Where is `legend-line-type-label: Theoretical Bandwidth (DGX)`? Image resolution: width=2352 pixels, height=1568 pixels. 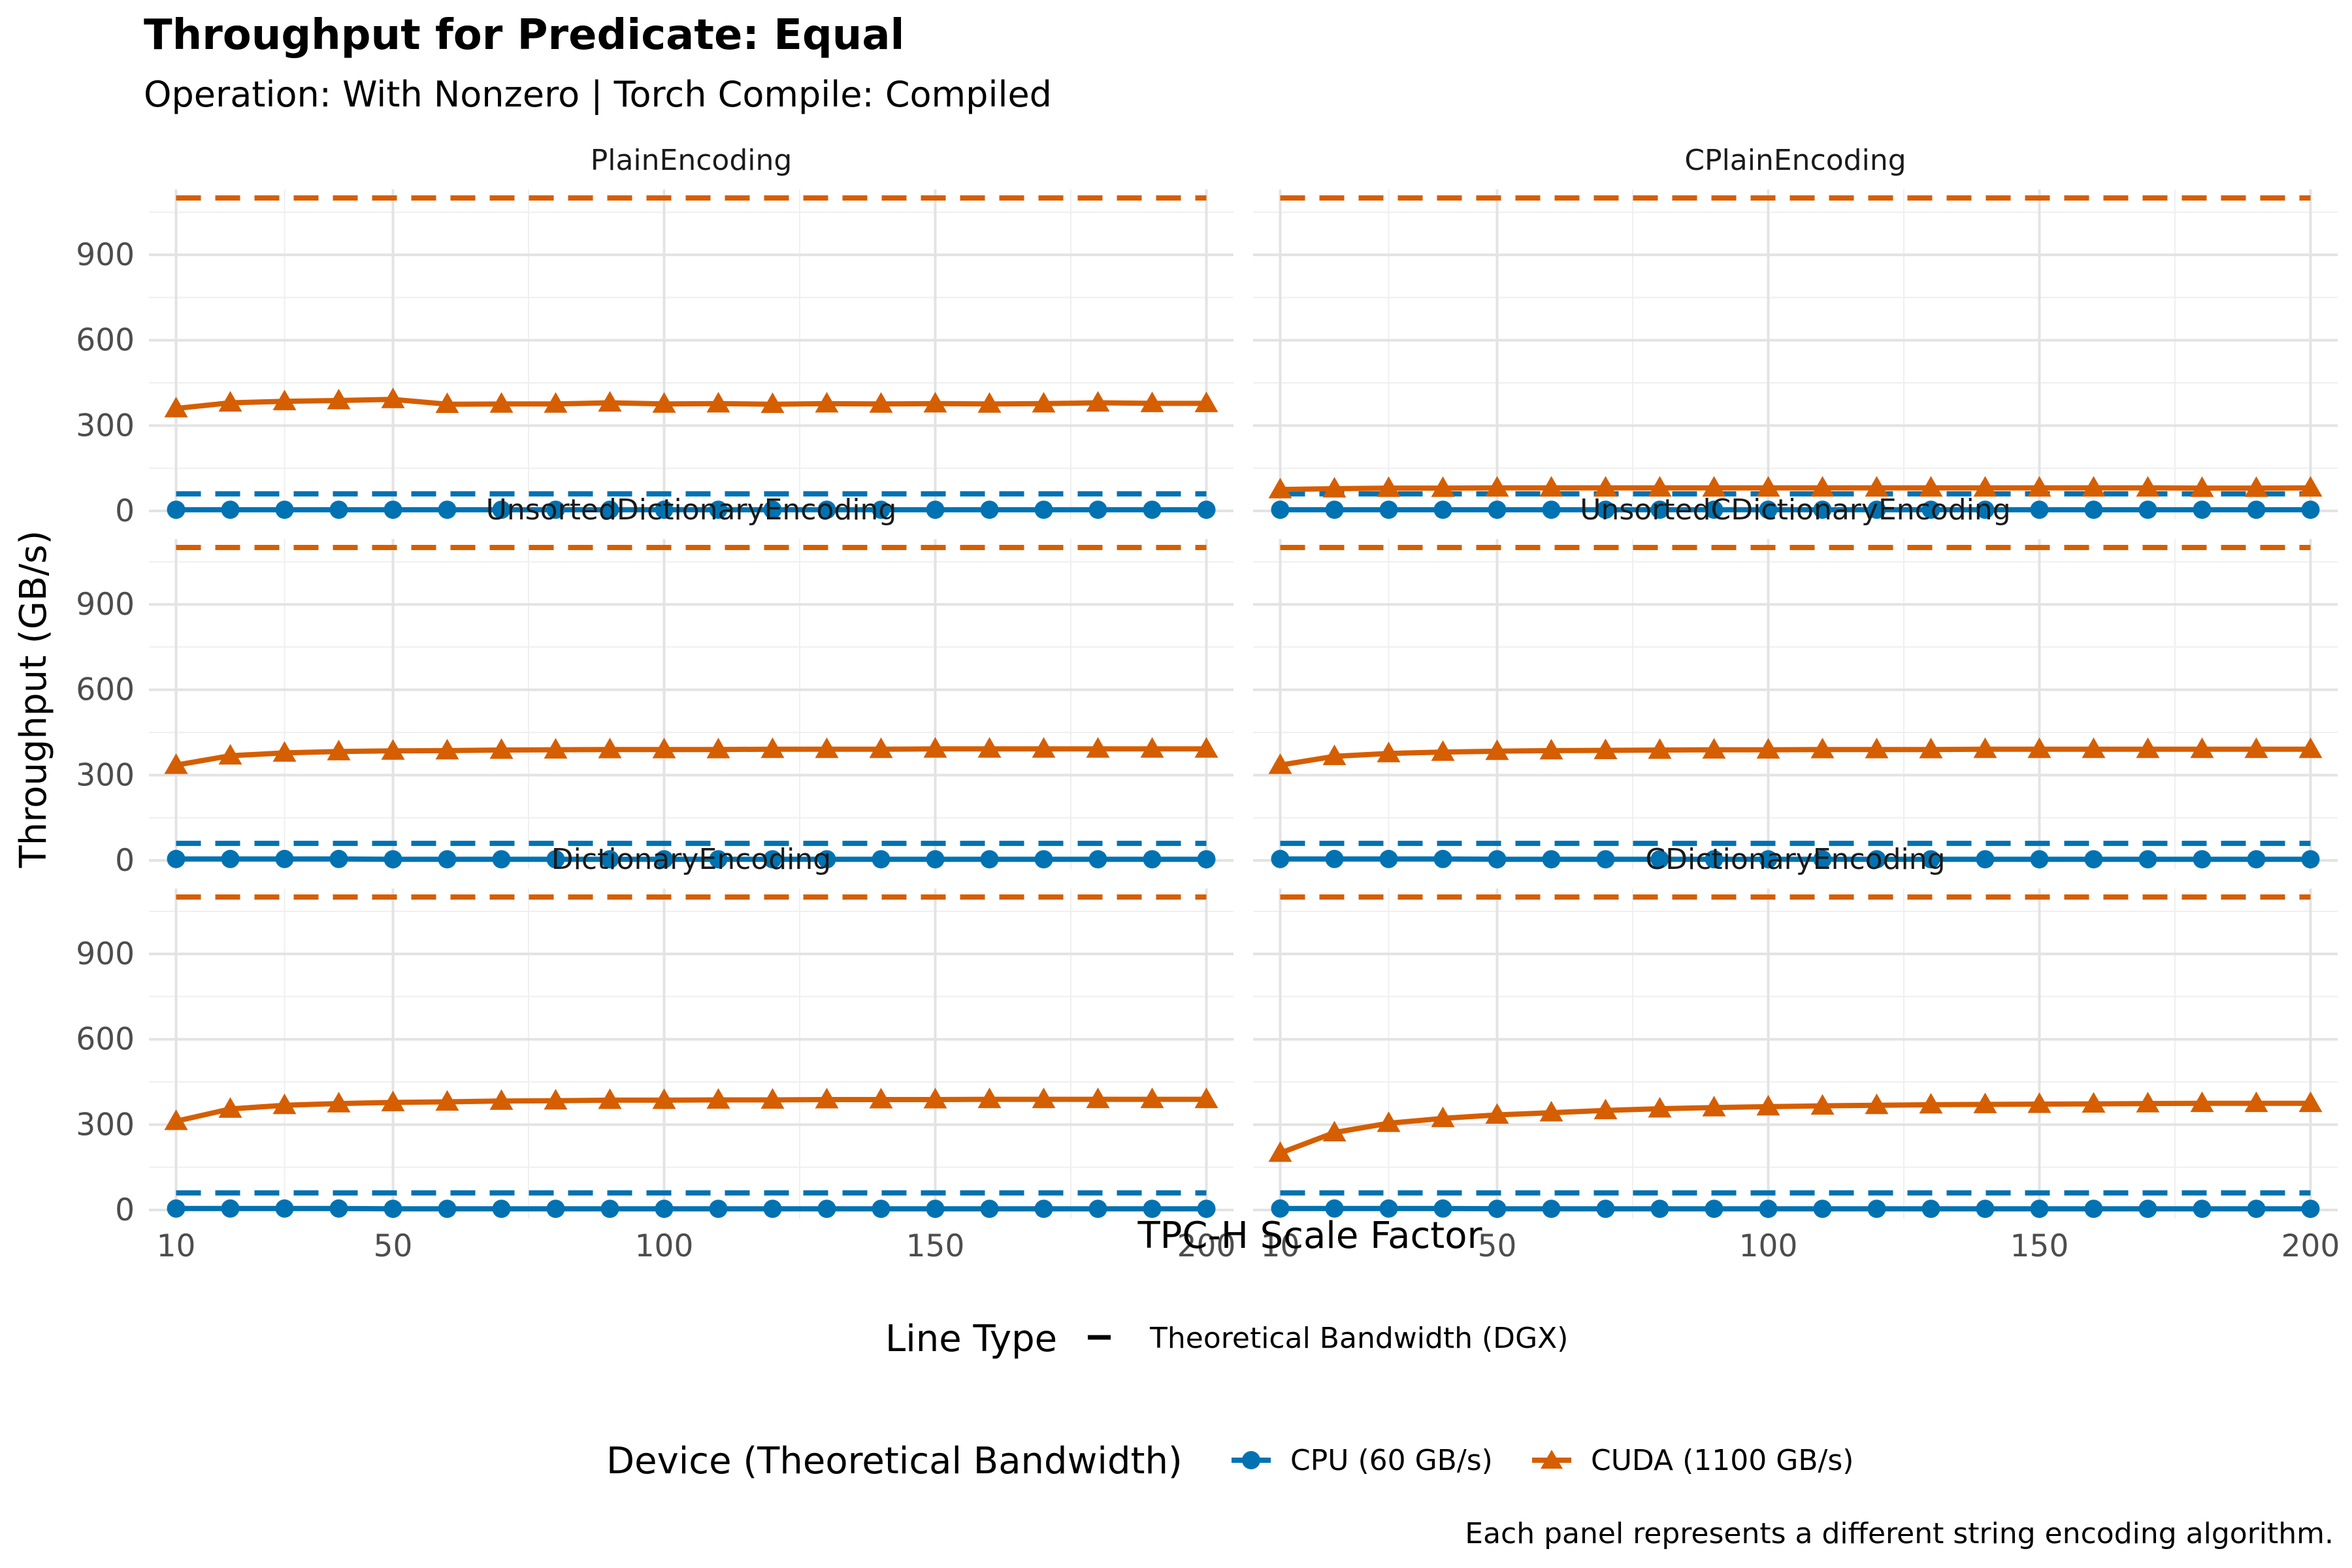 legend-line-type-label: Theoretical Bandwidth (DGX) is located at coordinates (1358, 1338).